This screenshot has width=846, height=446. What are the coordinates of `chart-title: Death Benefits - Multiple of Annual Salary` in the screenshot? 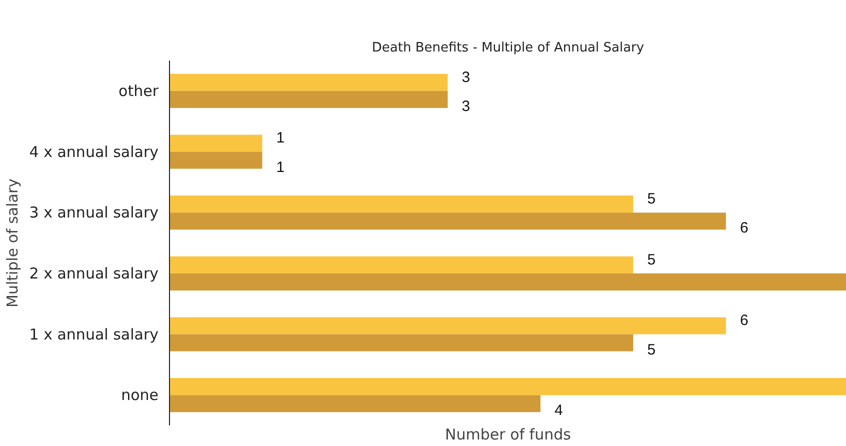 It's located at (508, 48).